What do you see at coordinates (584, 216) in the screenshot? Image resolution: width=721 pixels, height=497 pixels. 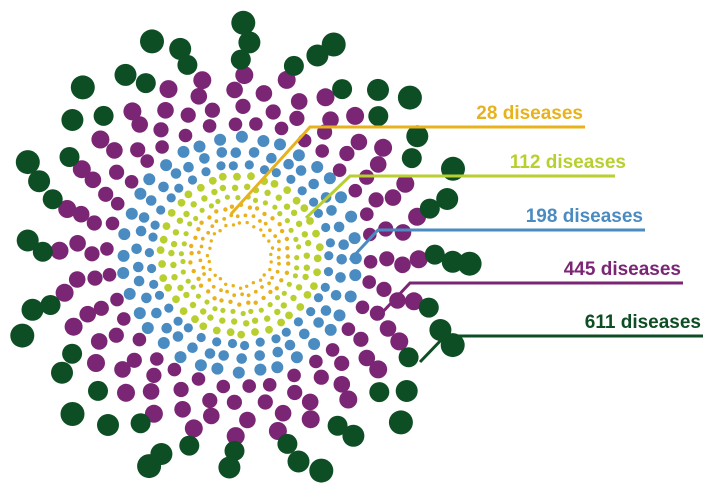 I see `label-198-diseases: 198 diseases` at bounding box center [584, 216].